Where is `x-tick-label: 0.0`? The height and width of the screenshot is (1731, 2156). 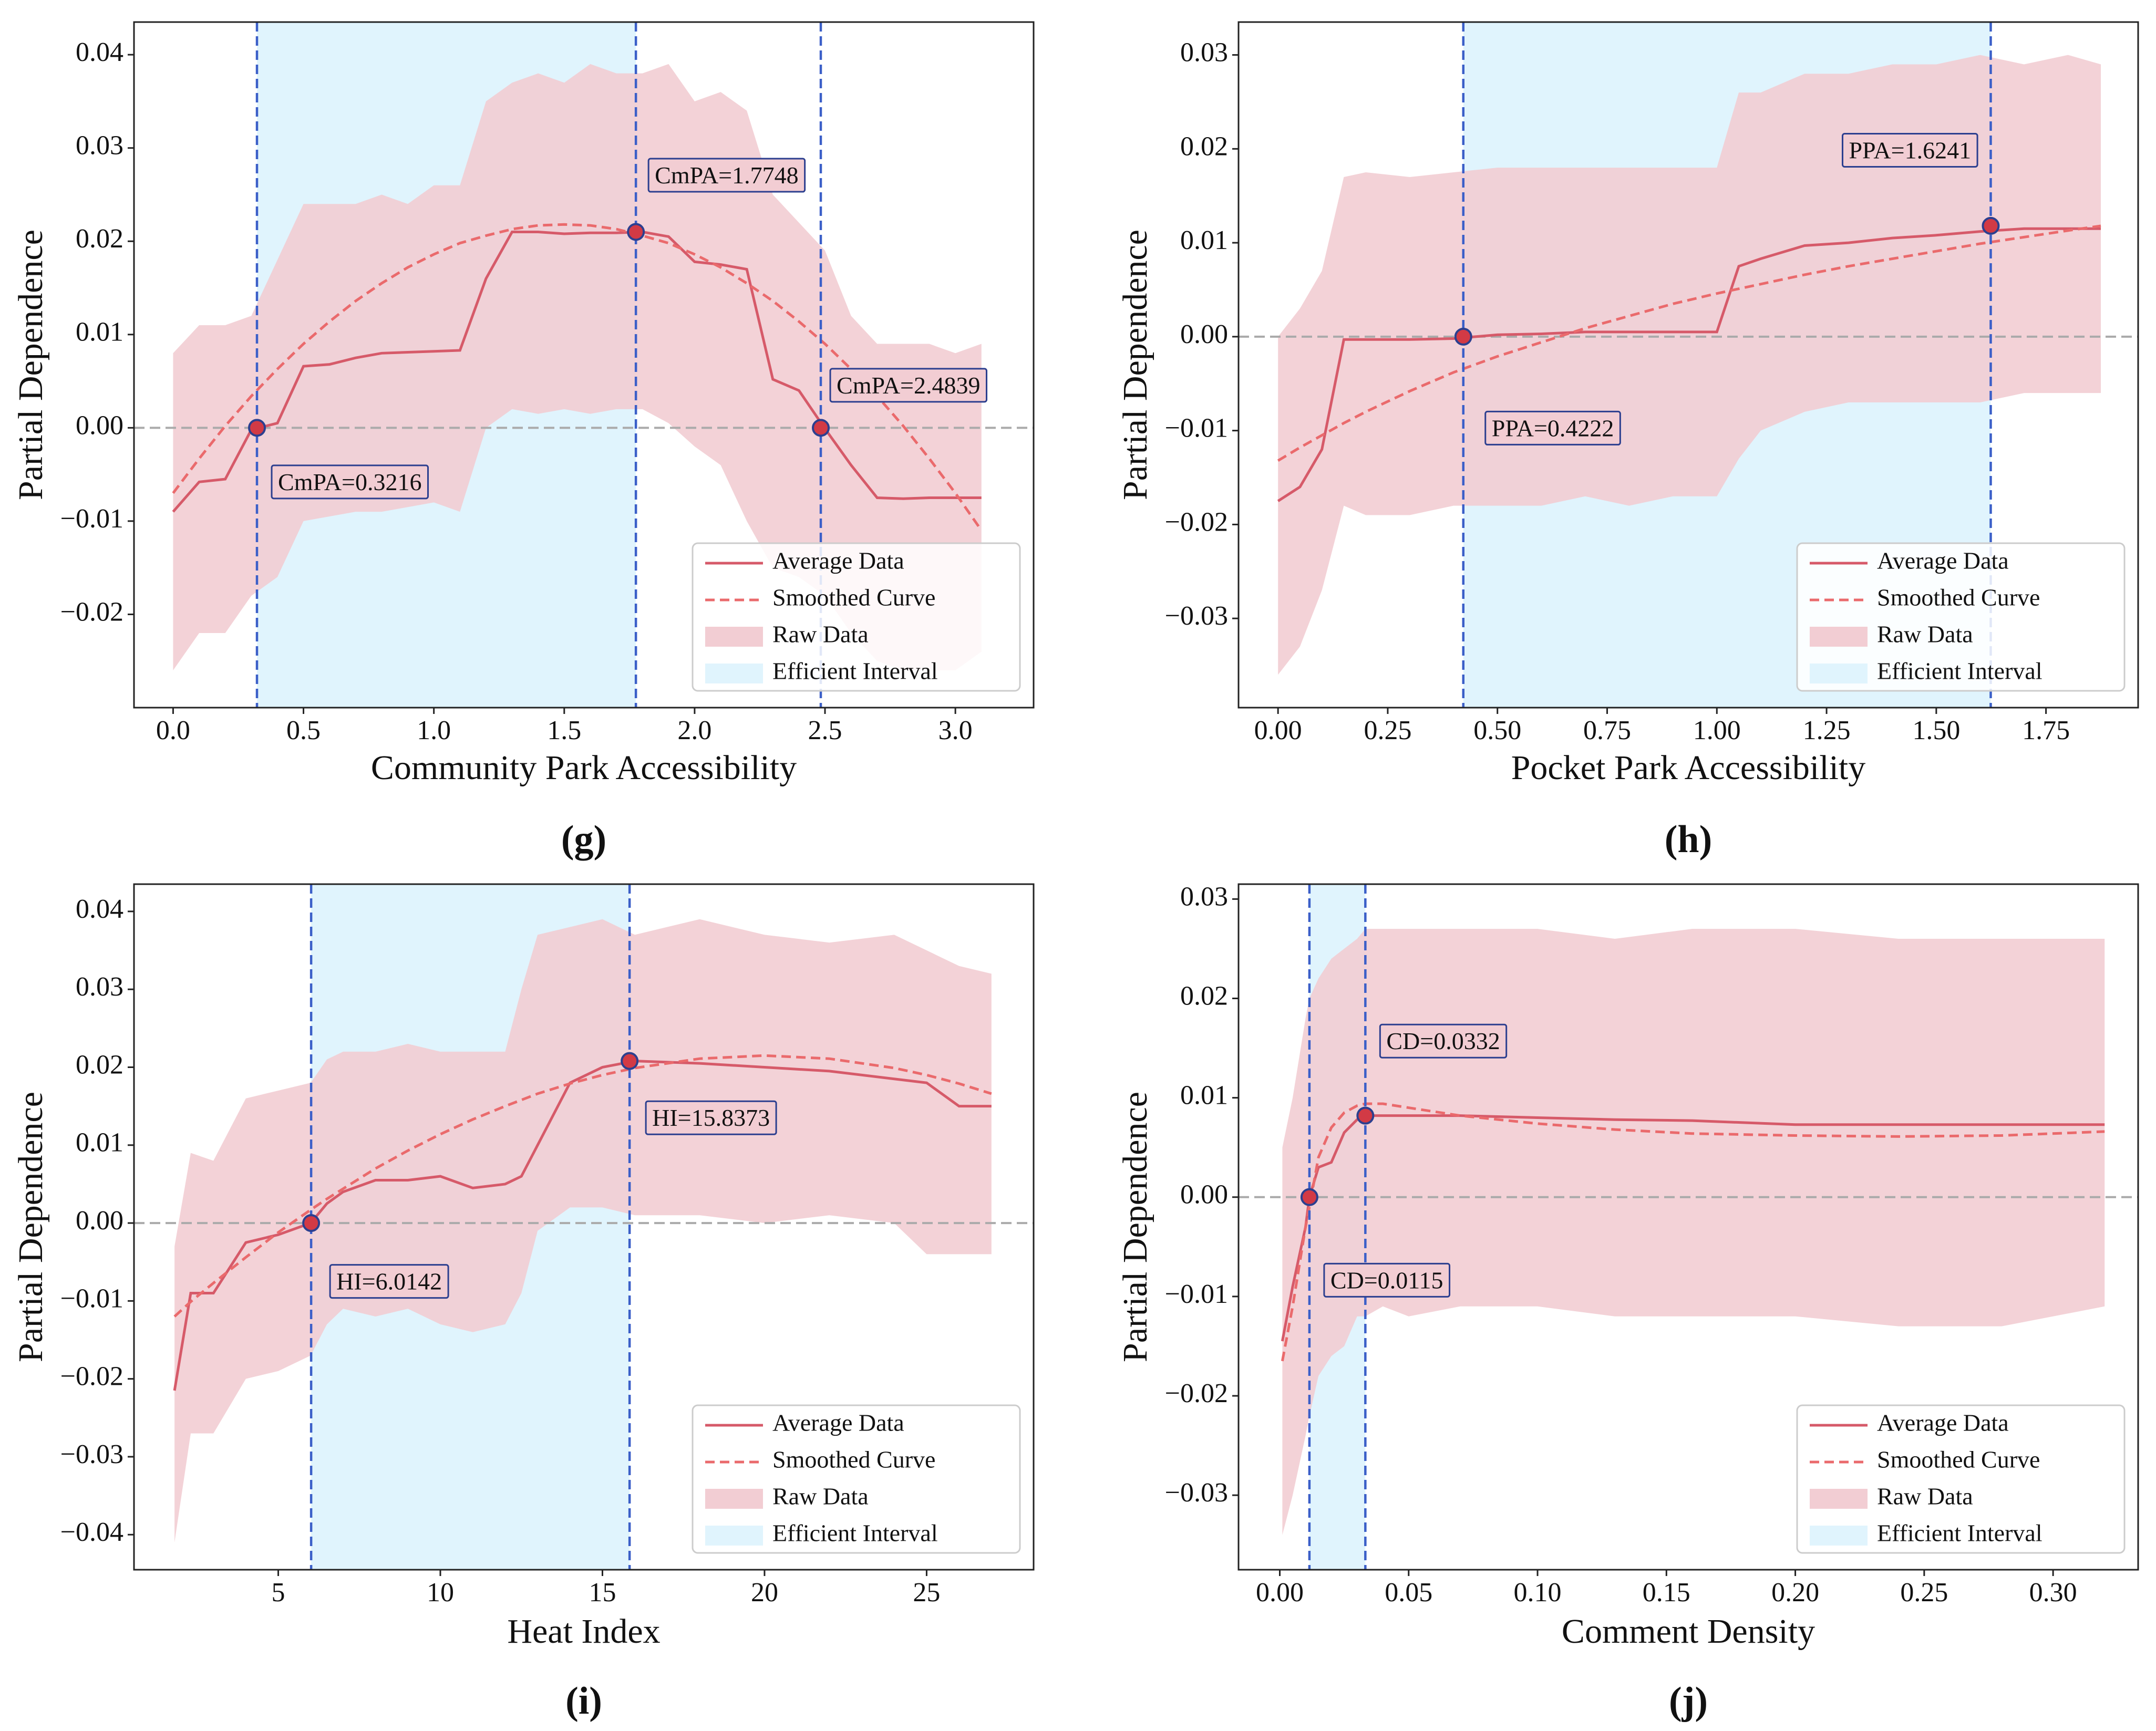
x-tick-label: 0.0 is located at coordinates (173, 730).